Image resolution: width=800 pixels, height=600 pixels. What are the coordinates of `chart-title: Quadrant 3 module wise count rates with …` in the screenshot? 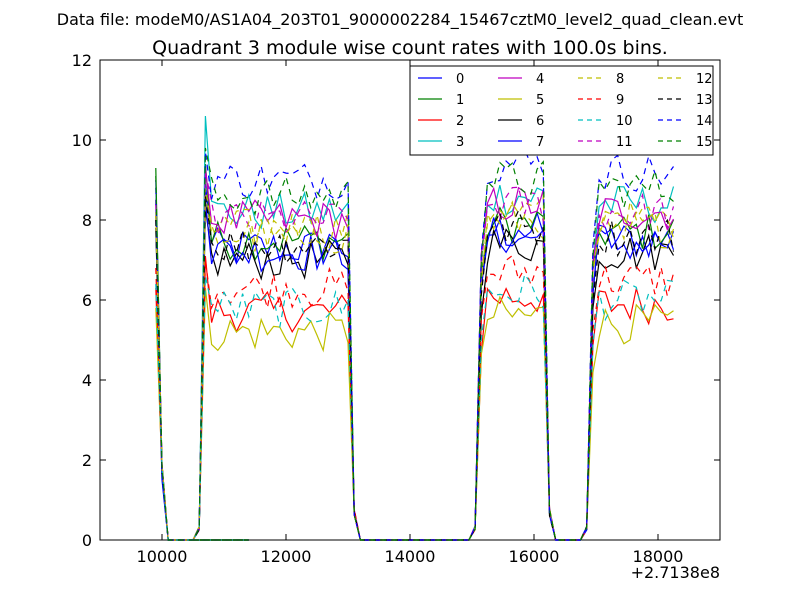 It's located at (410, 48).